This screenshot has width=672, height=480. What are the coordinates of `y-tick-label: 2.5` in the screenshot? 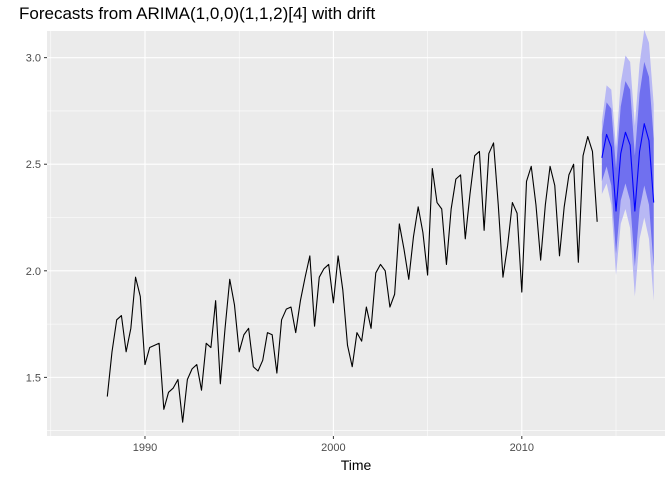 It's located at (33, 165).